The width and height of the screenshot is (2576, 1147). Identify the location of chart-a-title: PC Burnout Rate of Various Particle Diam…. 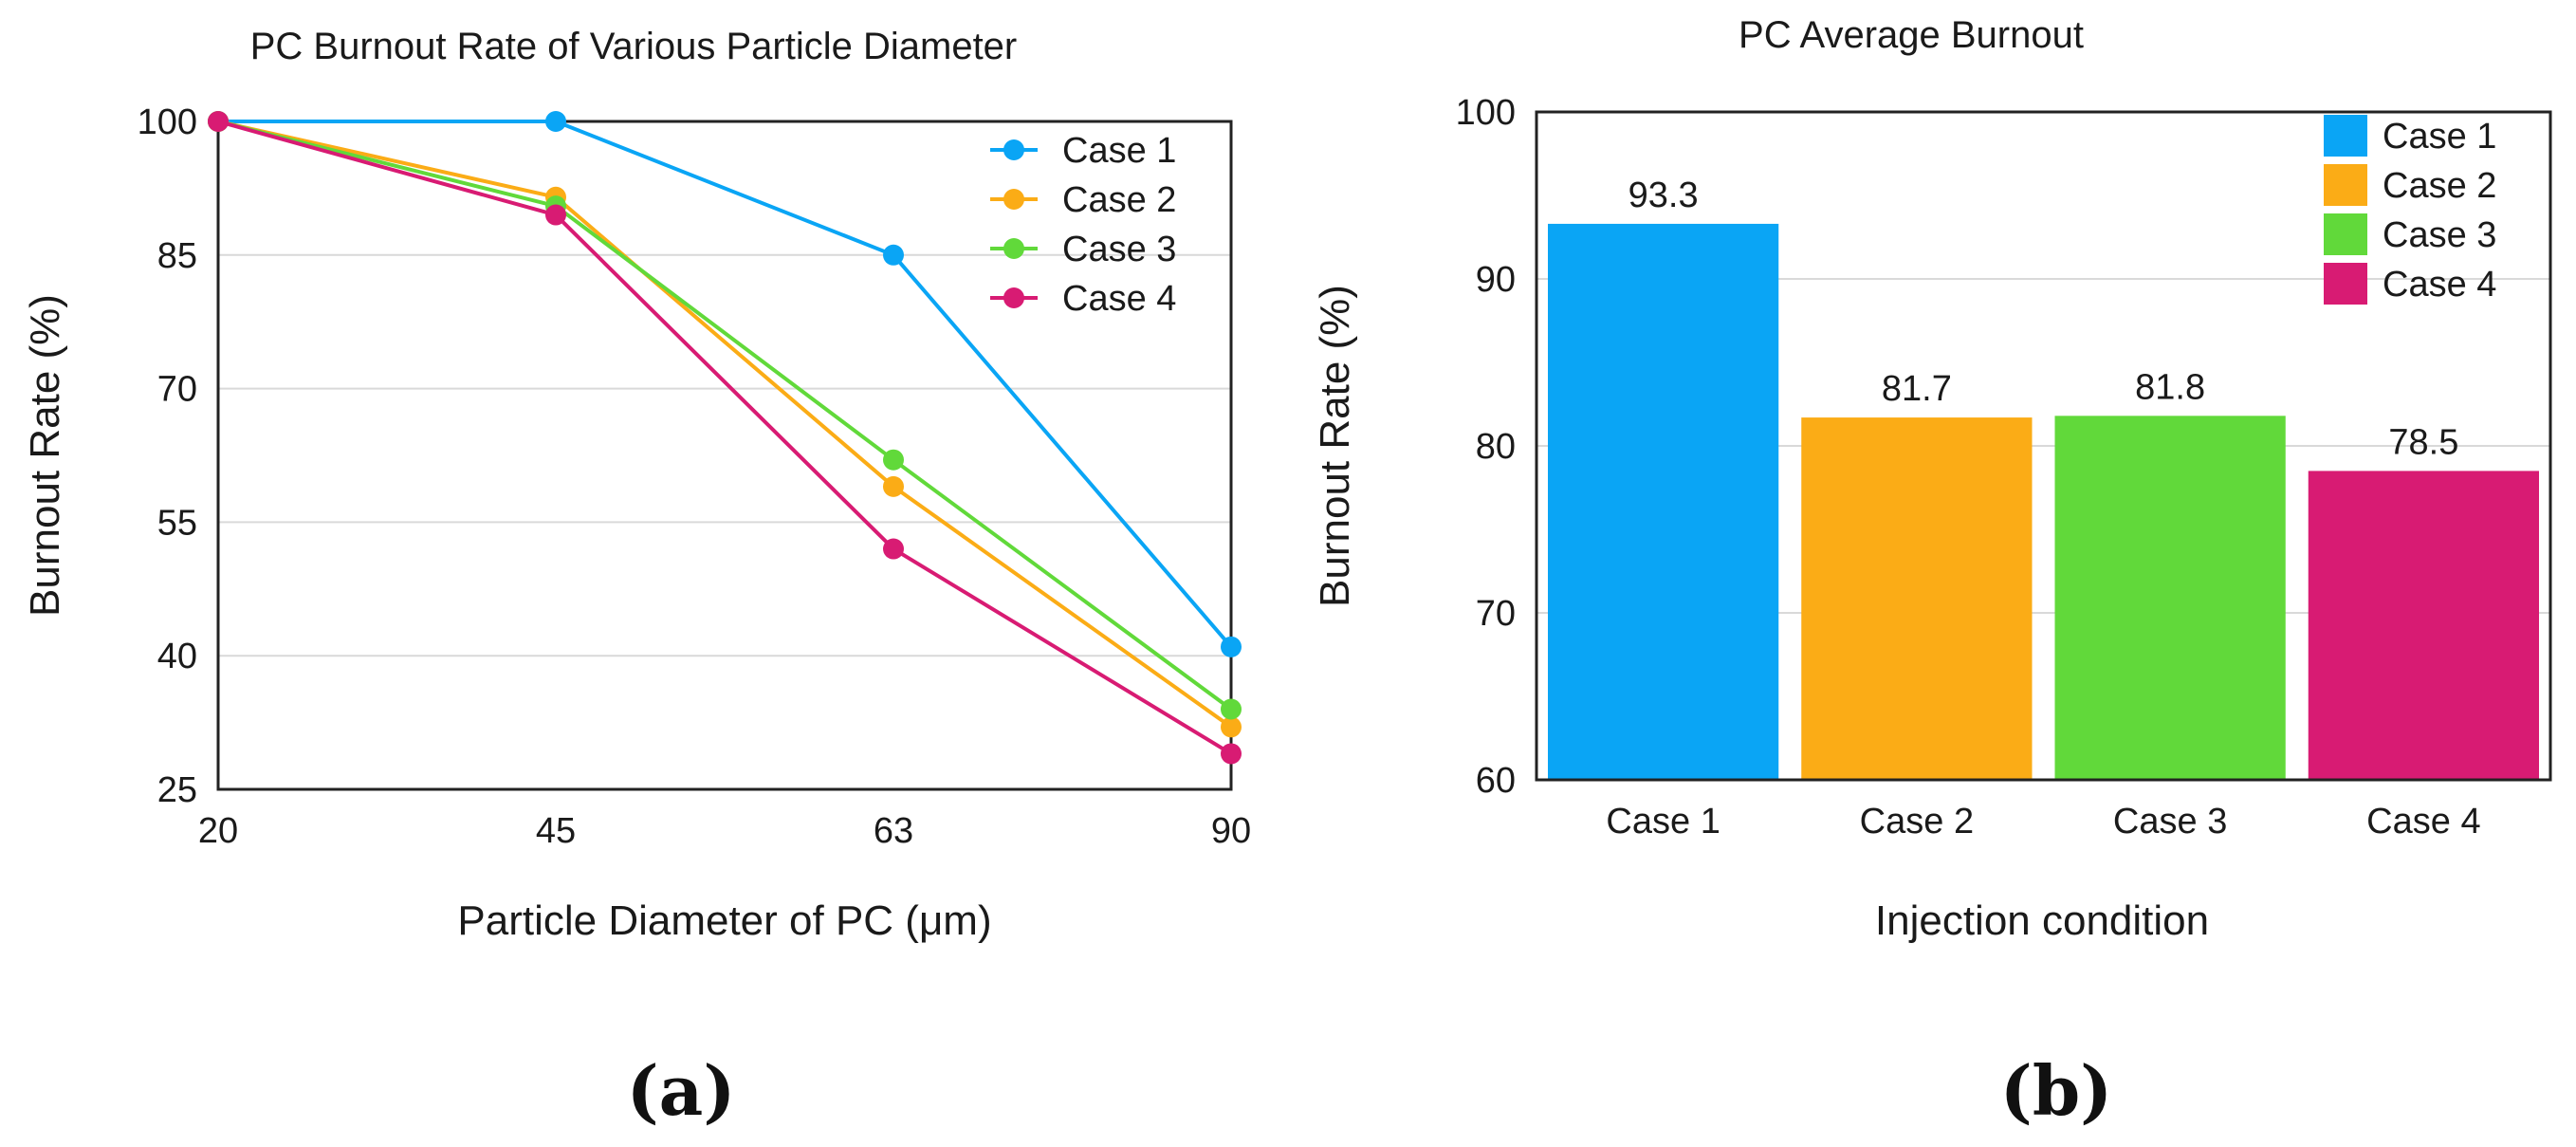
(634, 46).